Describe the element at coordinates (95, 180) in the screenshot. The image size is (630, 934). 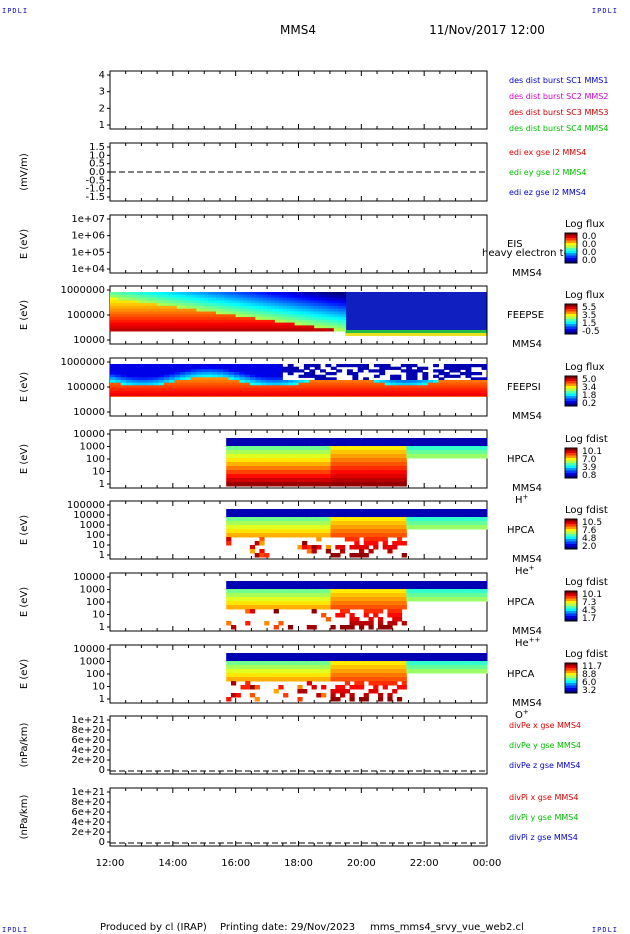
I see `y-tick-label: -0.5` at that location.